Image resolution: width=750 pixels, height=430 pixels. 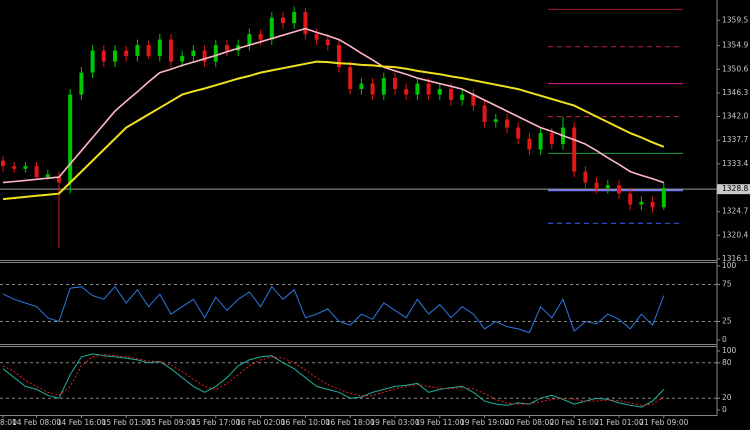 What do you see at coordinates (735, 92) in the screenshot?
I see `y-tick-label: 1346.3` at bounding box center [735, 92].